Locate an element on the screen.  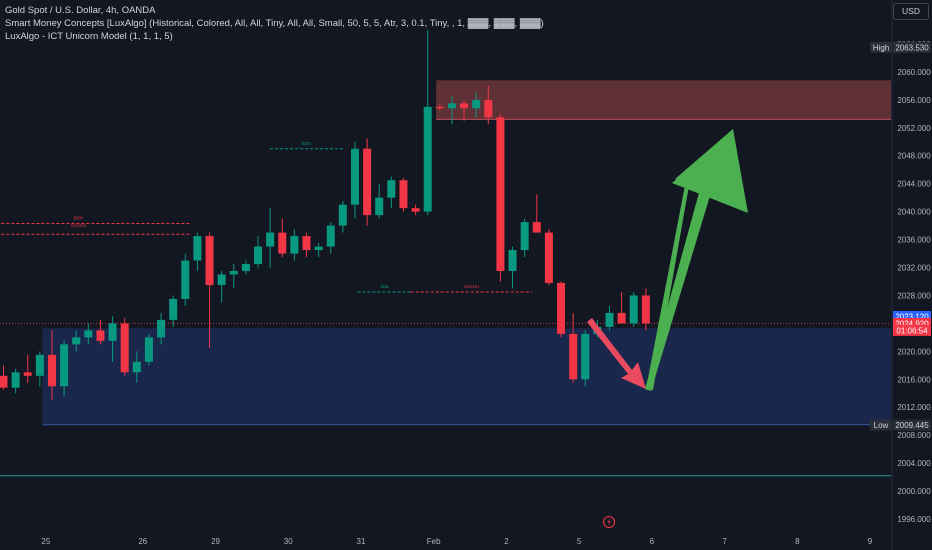
replay-clock-icon is located at coordinates (609, 522).